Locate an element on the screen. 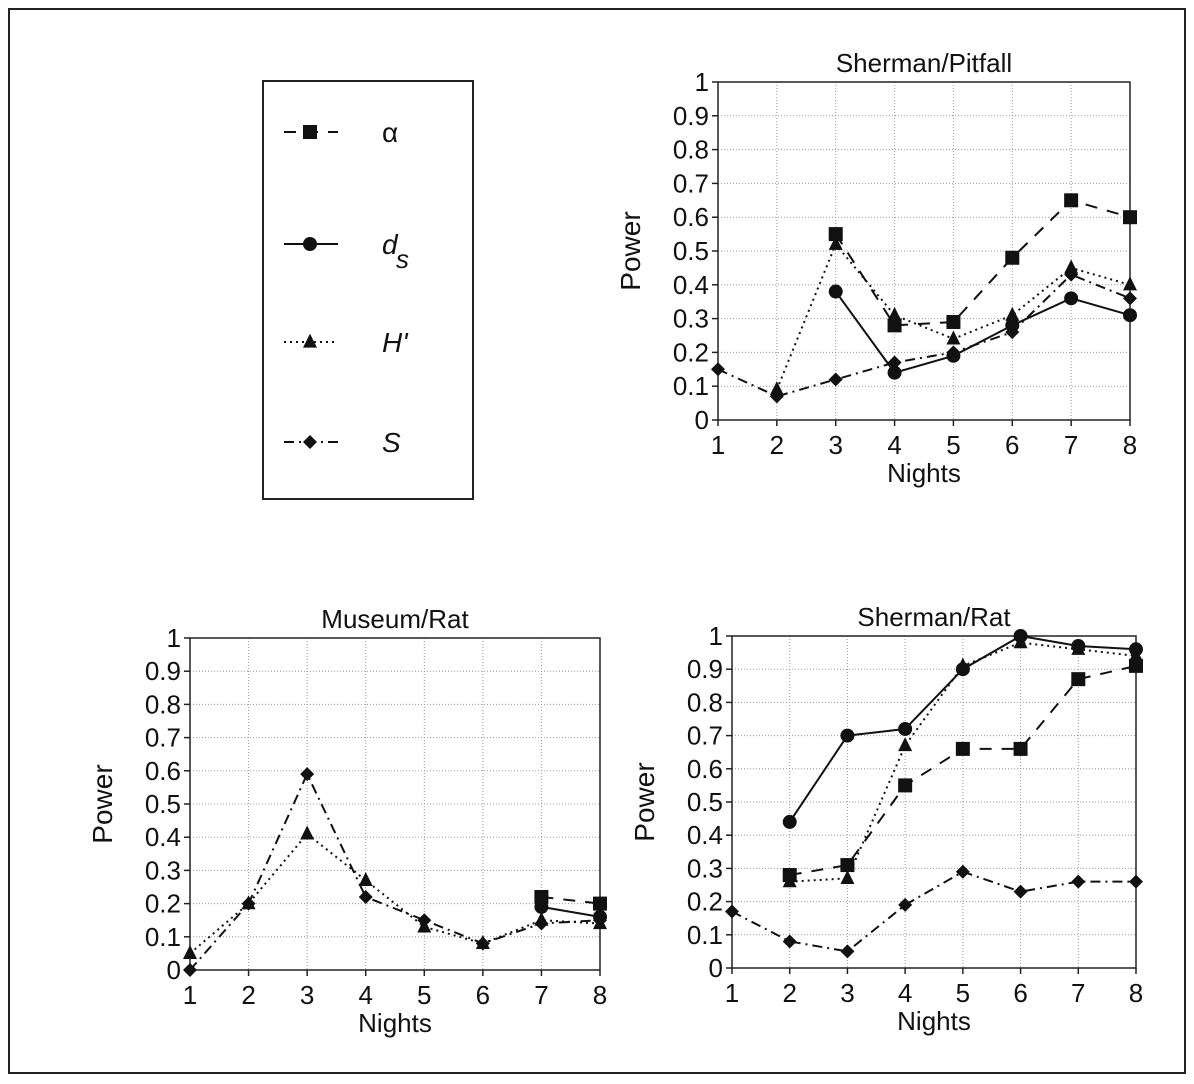 This screenshot has width=1194, height=1084. chart-title: Museum/Rat is located at coordinates (395, 619).